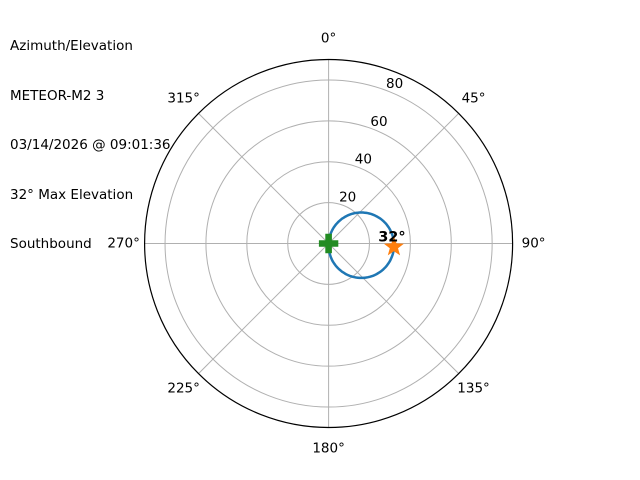  I want to click on azimuth-tick-label-180: 180°, so click(328, 449).